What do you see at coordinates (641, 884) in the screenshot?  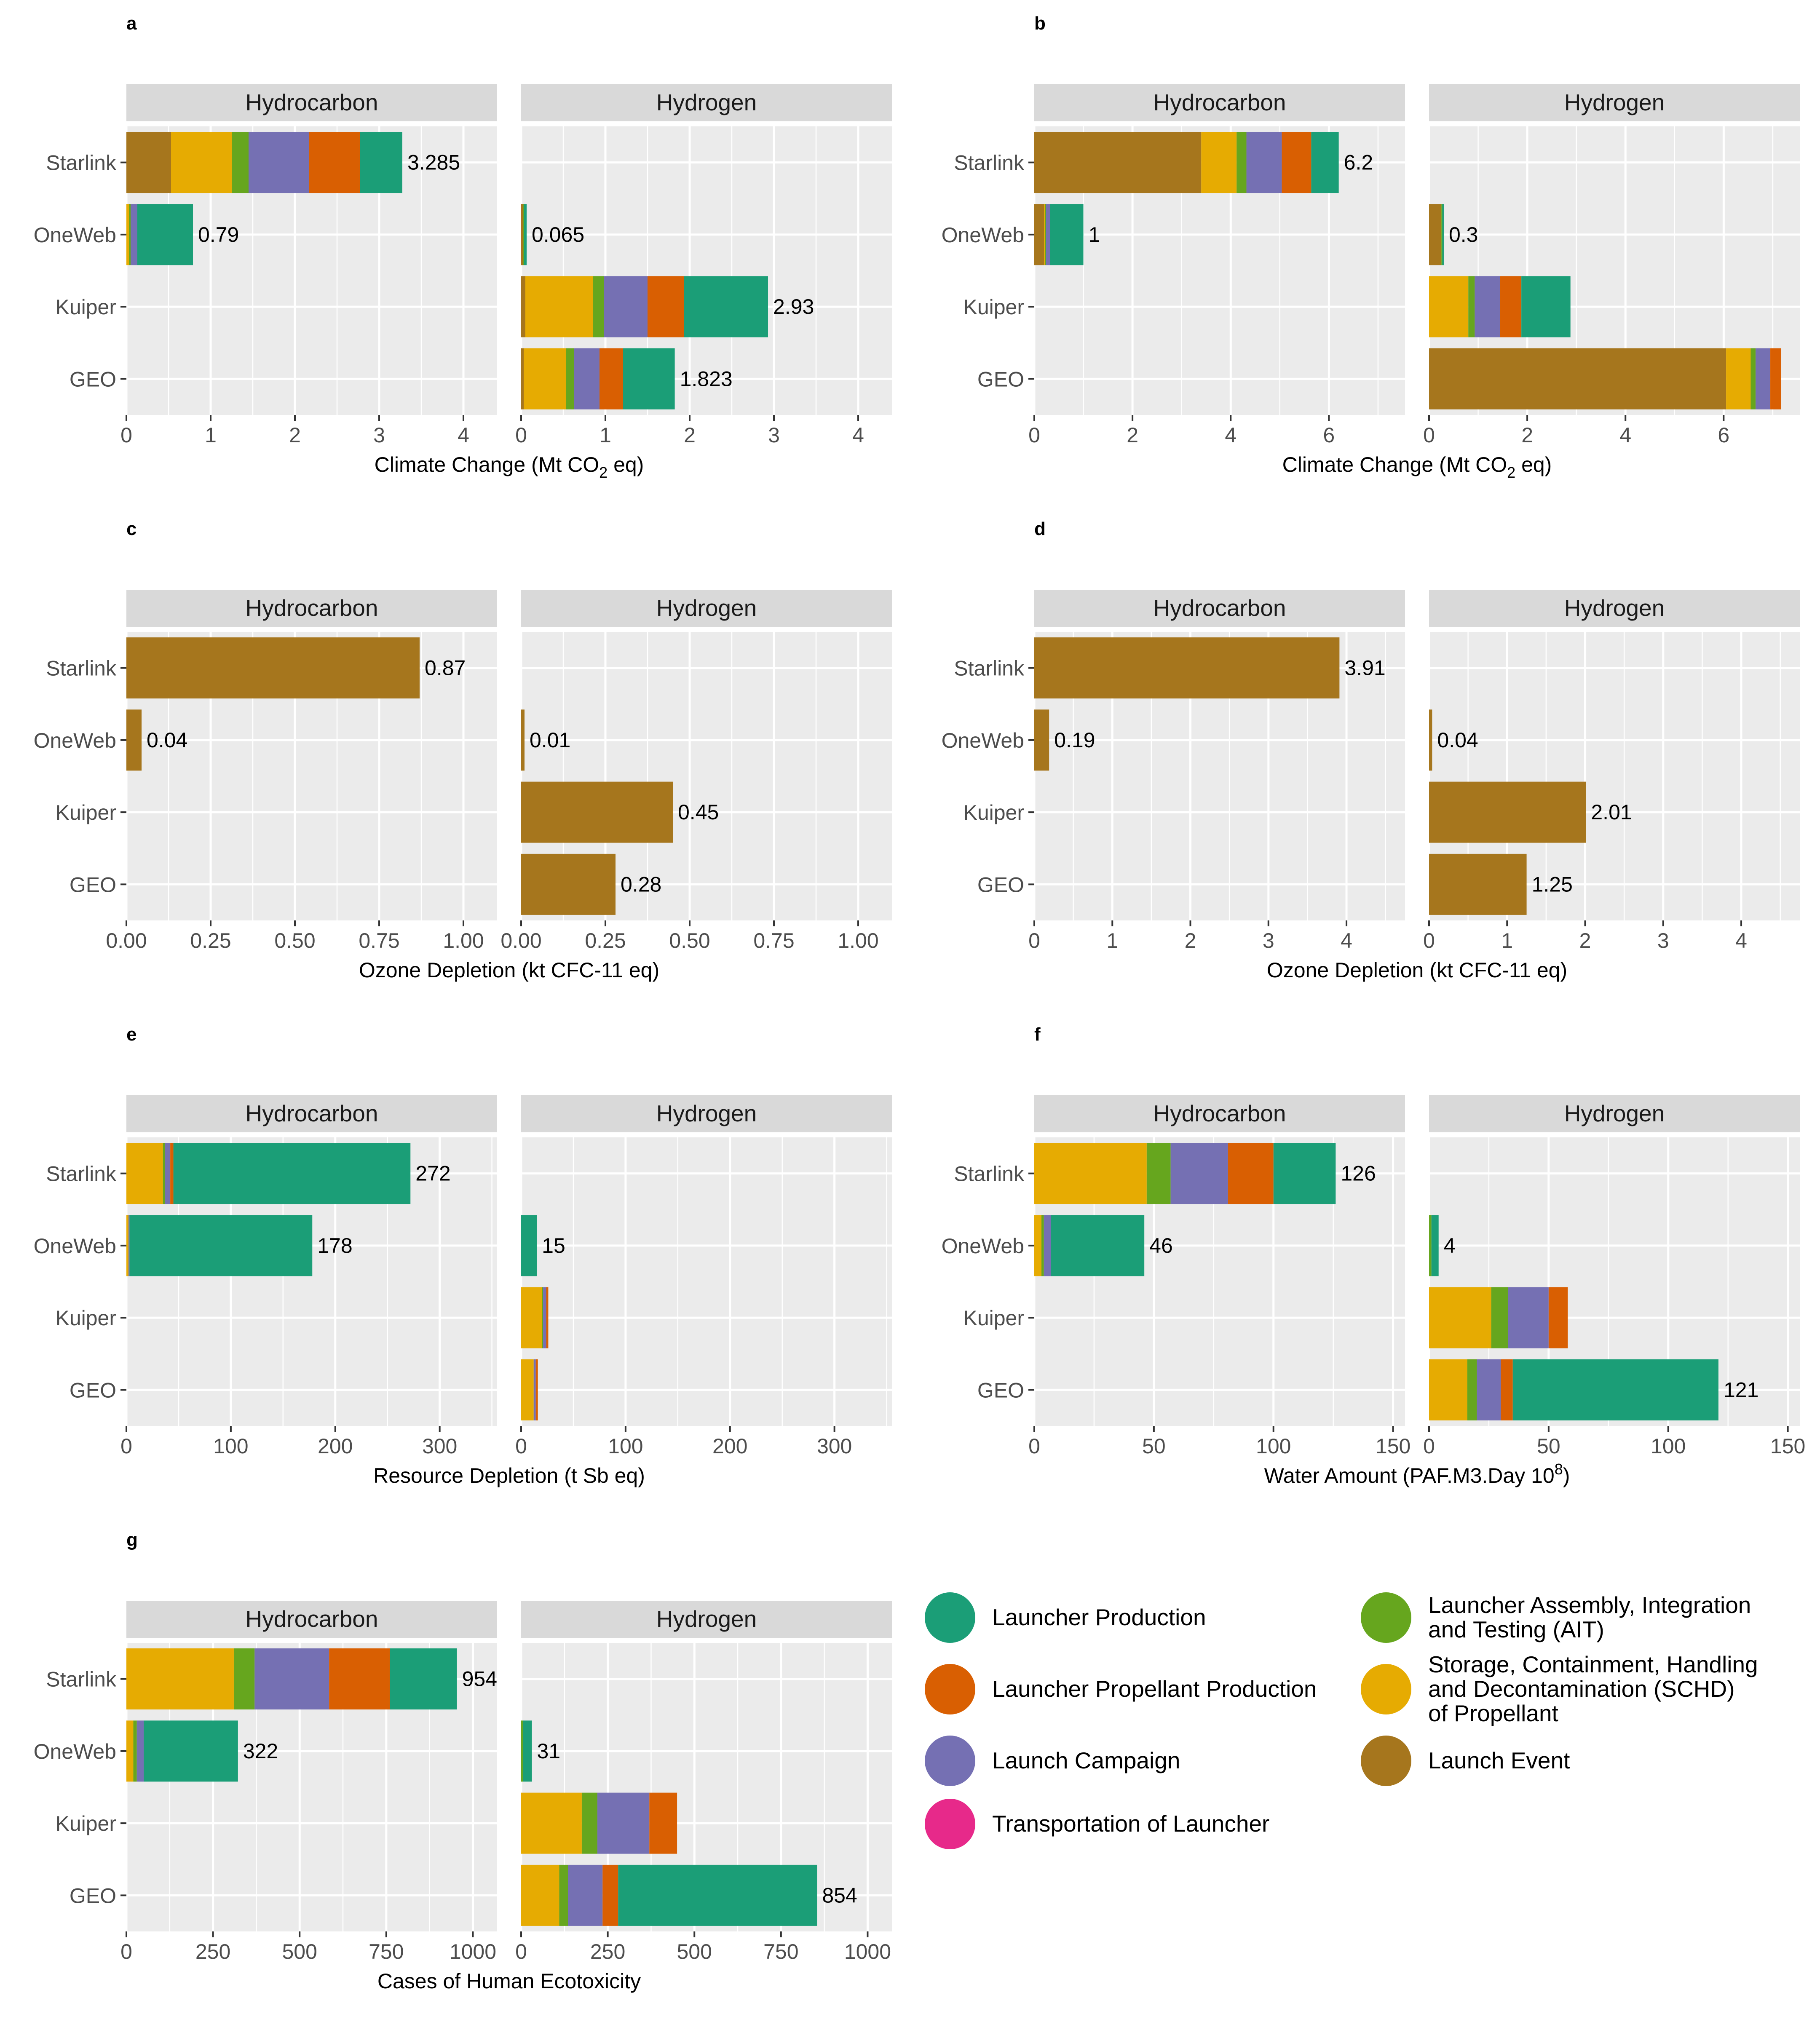 I see `bar-total-label: 0.28` at bounding box center [641, 884].